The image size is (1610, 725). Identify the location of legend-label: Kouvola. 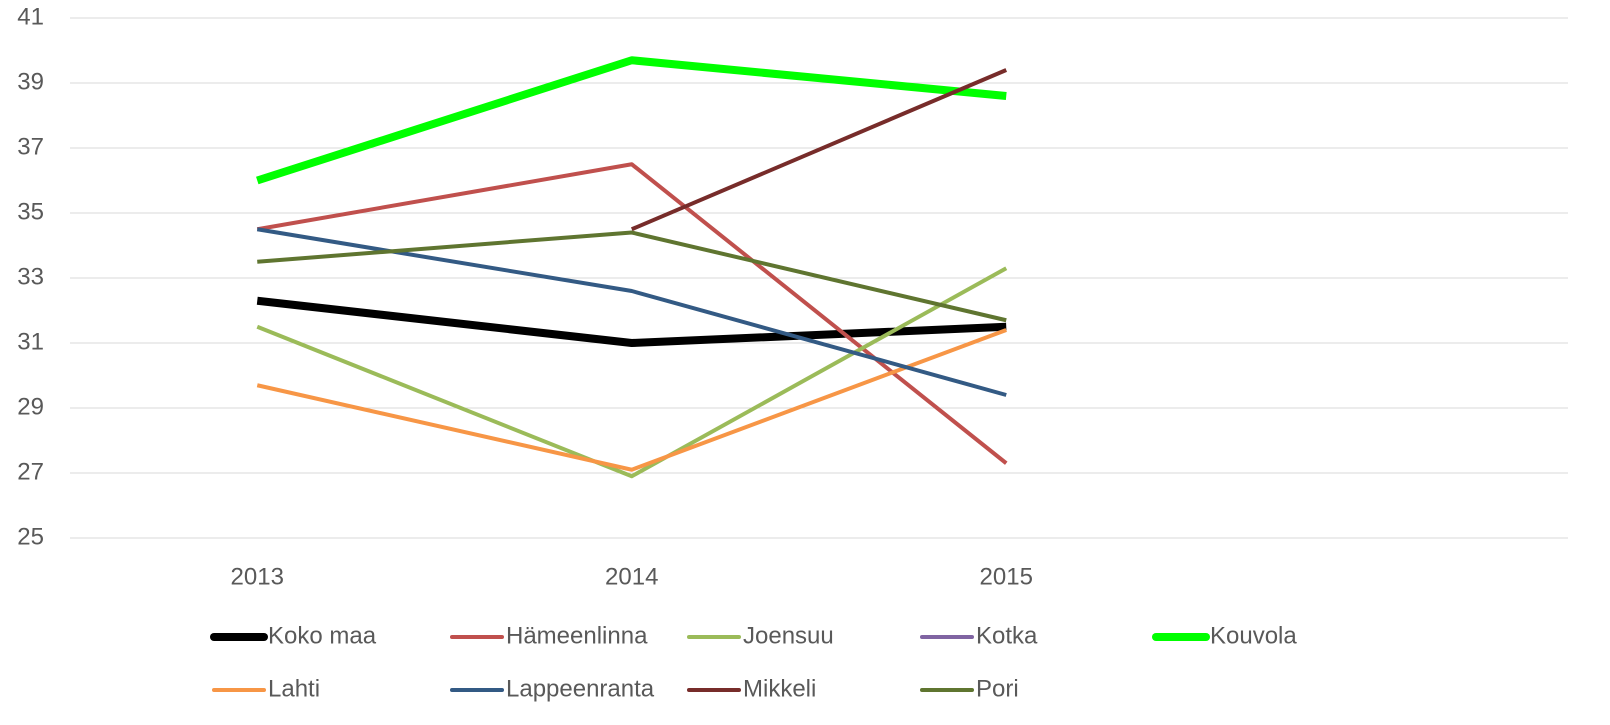
(1253, 635).